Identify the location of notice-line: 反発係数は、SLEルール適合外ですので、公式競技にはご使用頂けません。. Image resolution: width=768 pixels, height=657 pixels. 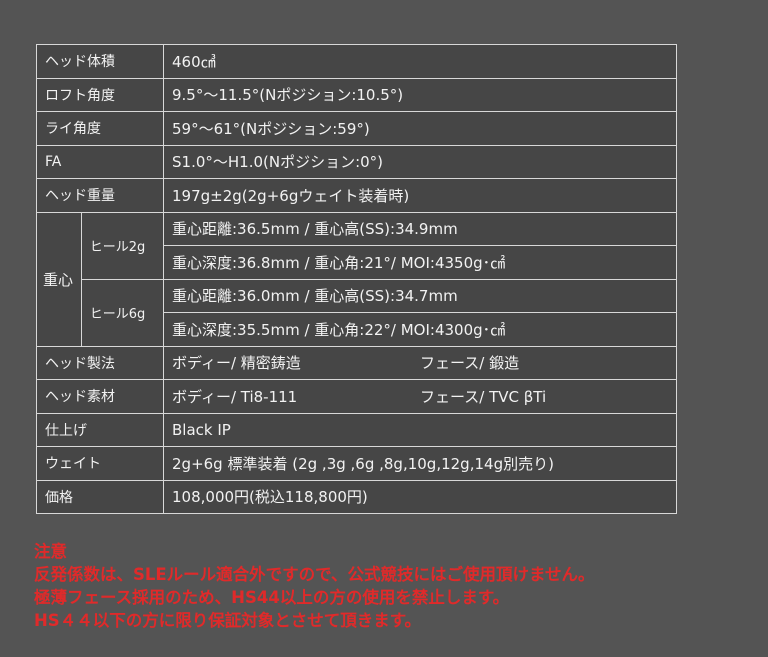
(314, 574).